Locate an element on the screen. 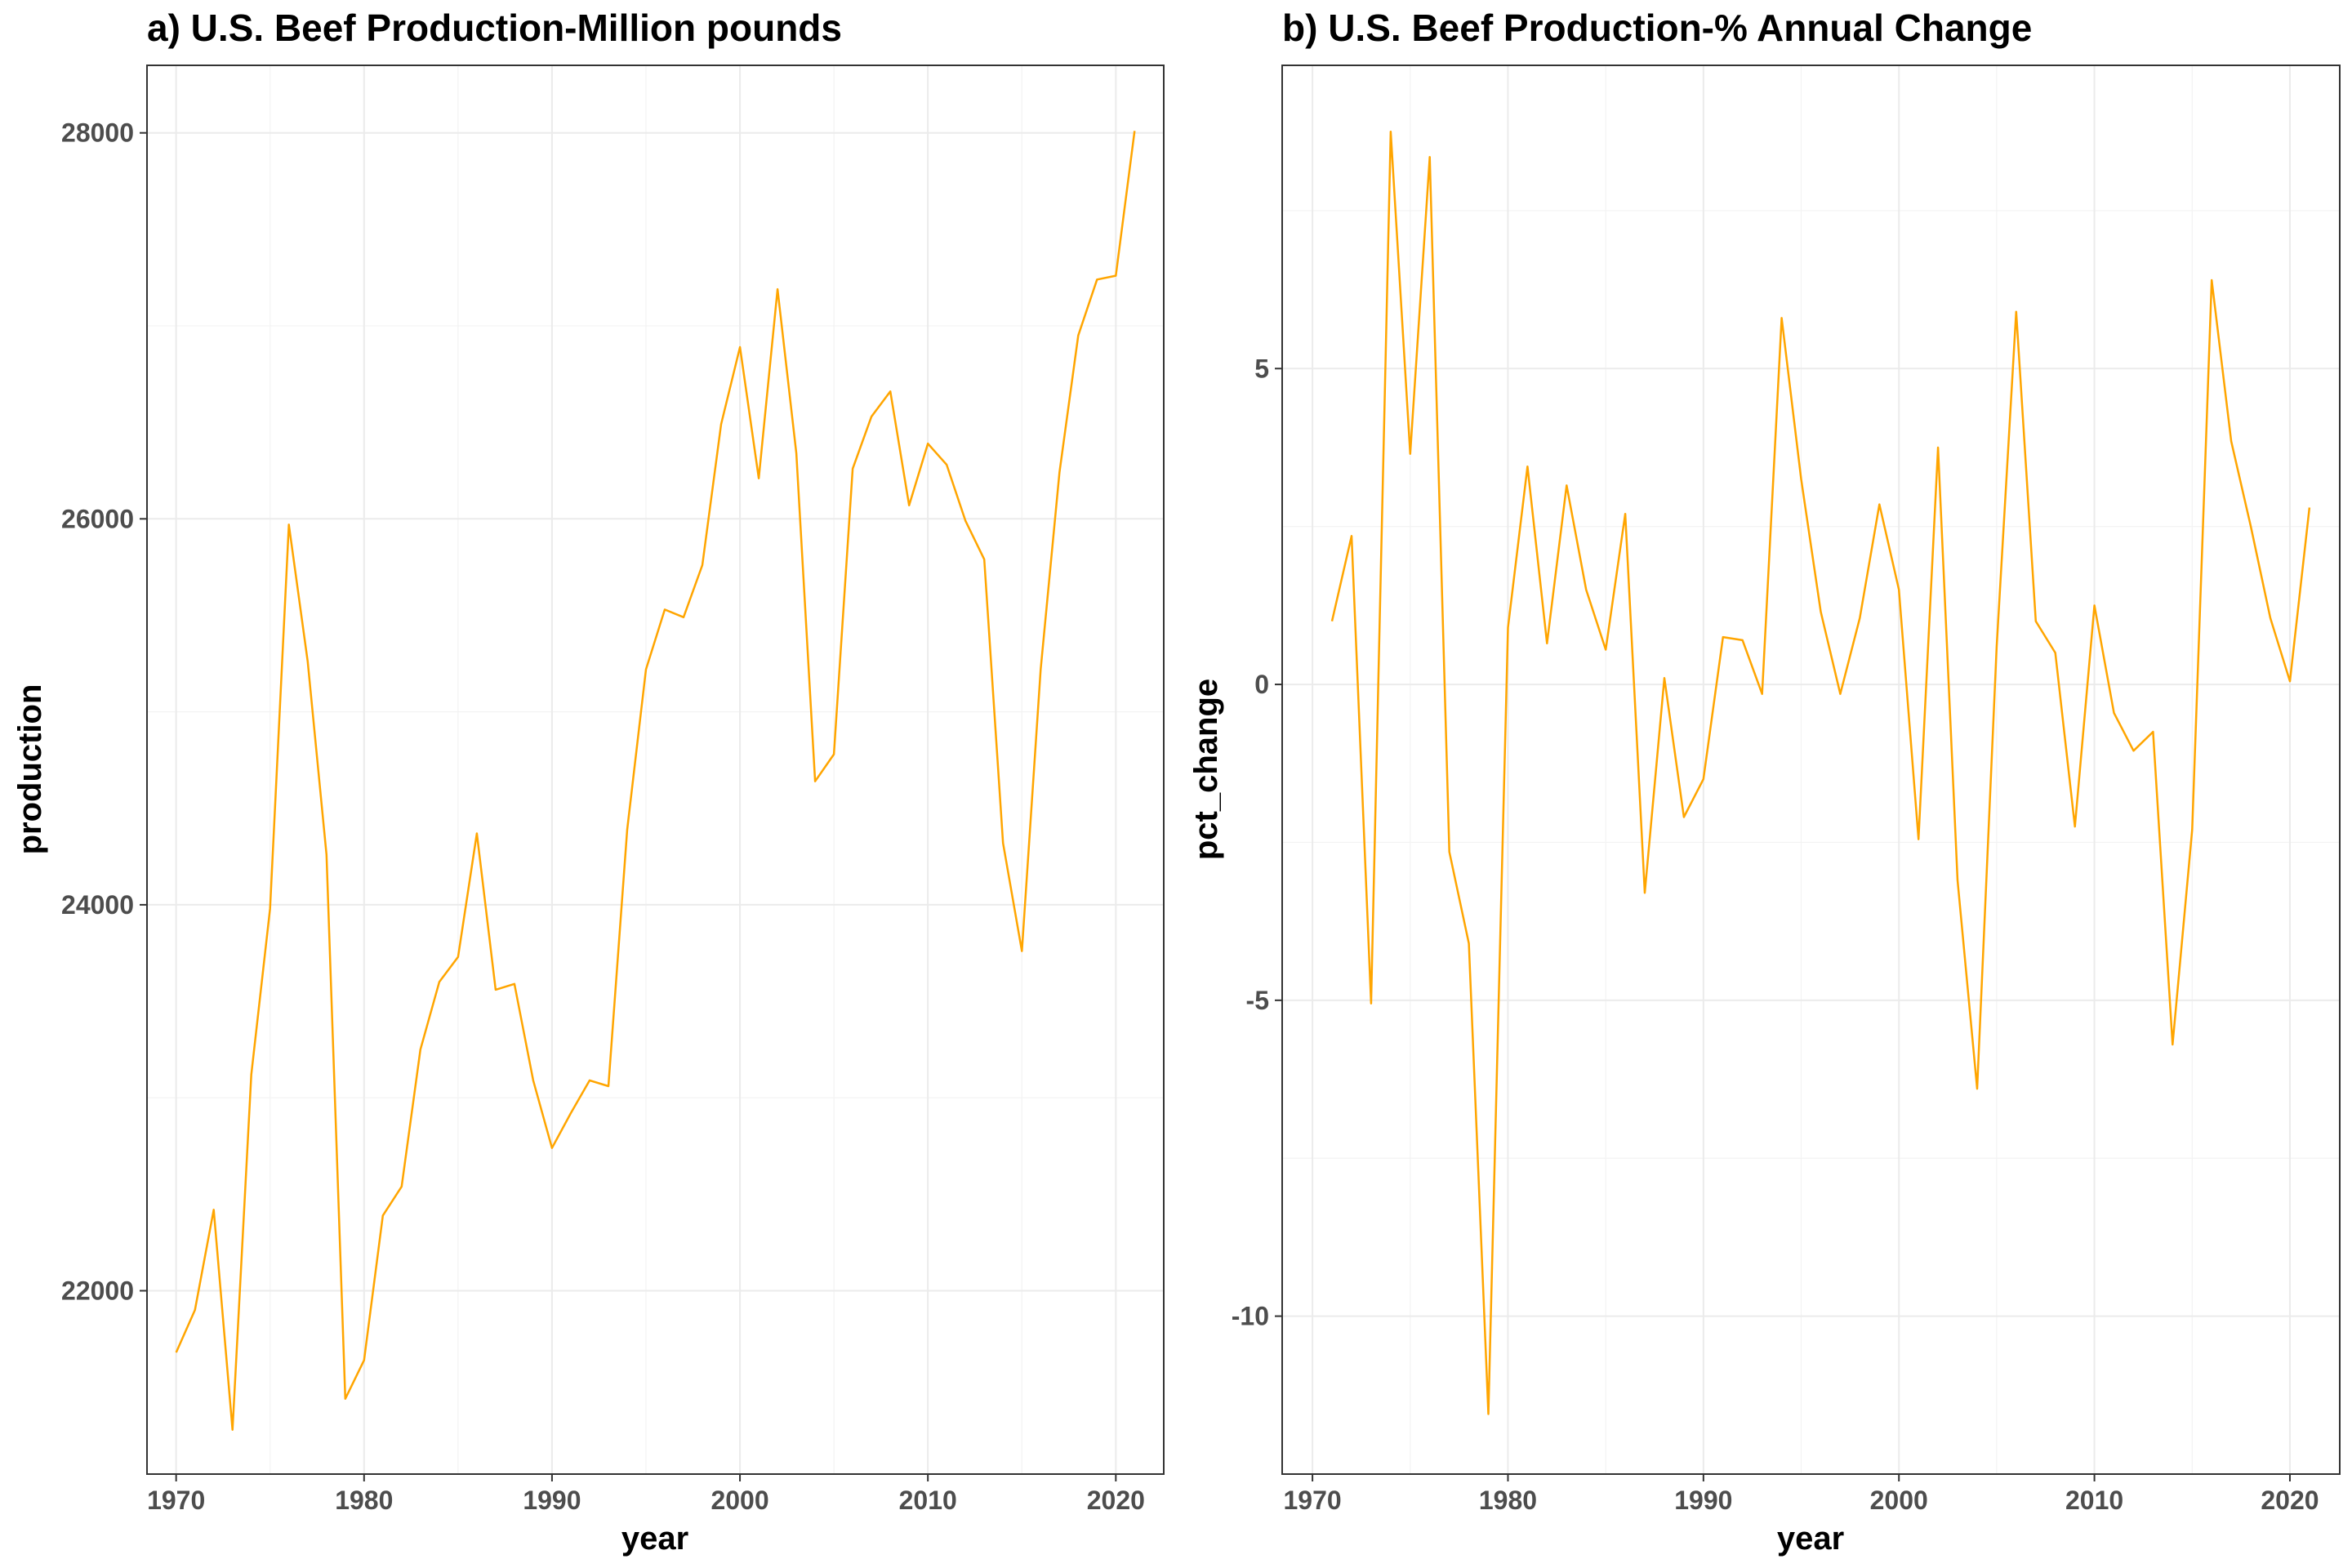  y-tick-label: 0 is located at coordinates (1261, 684).